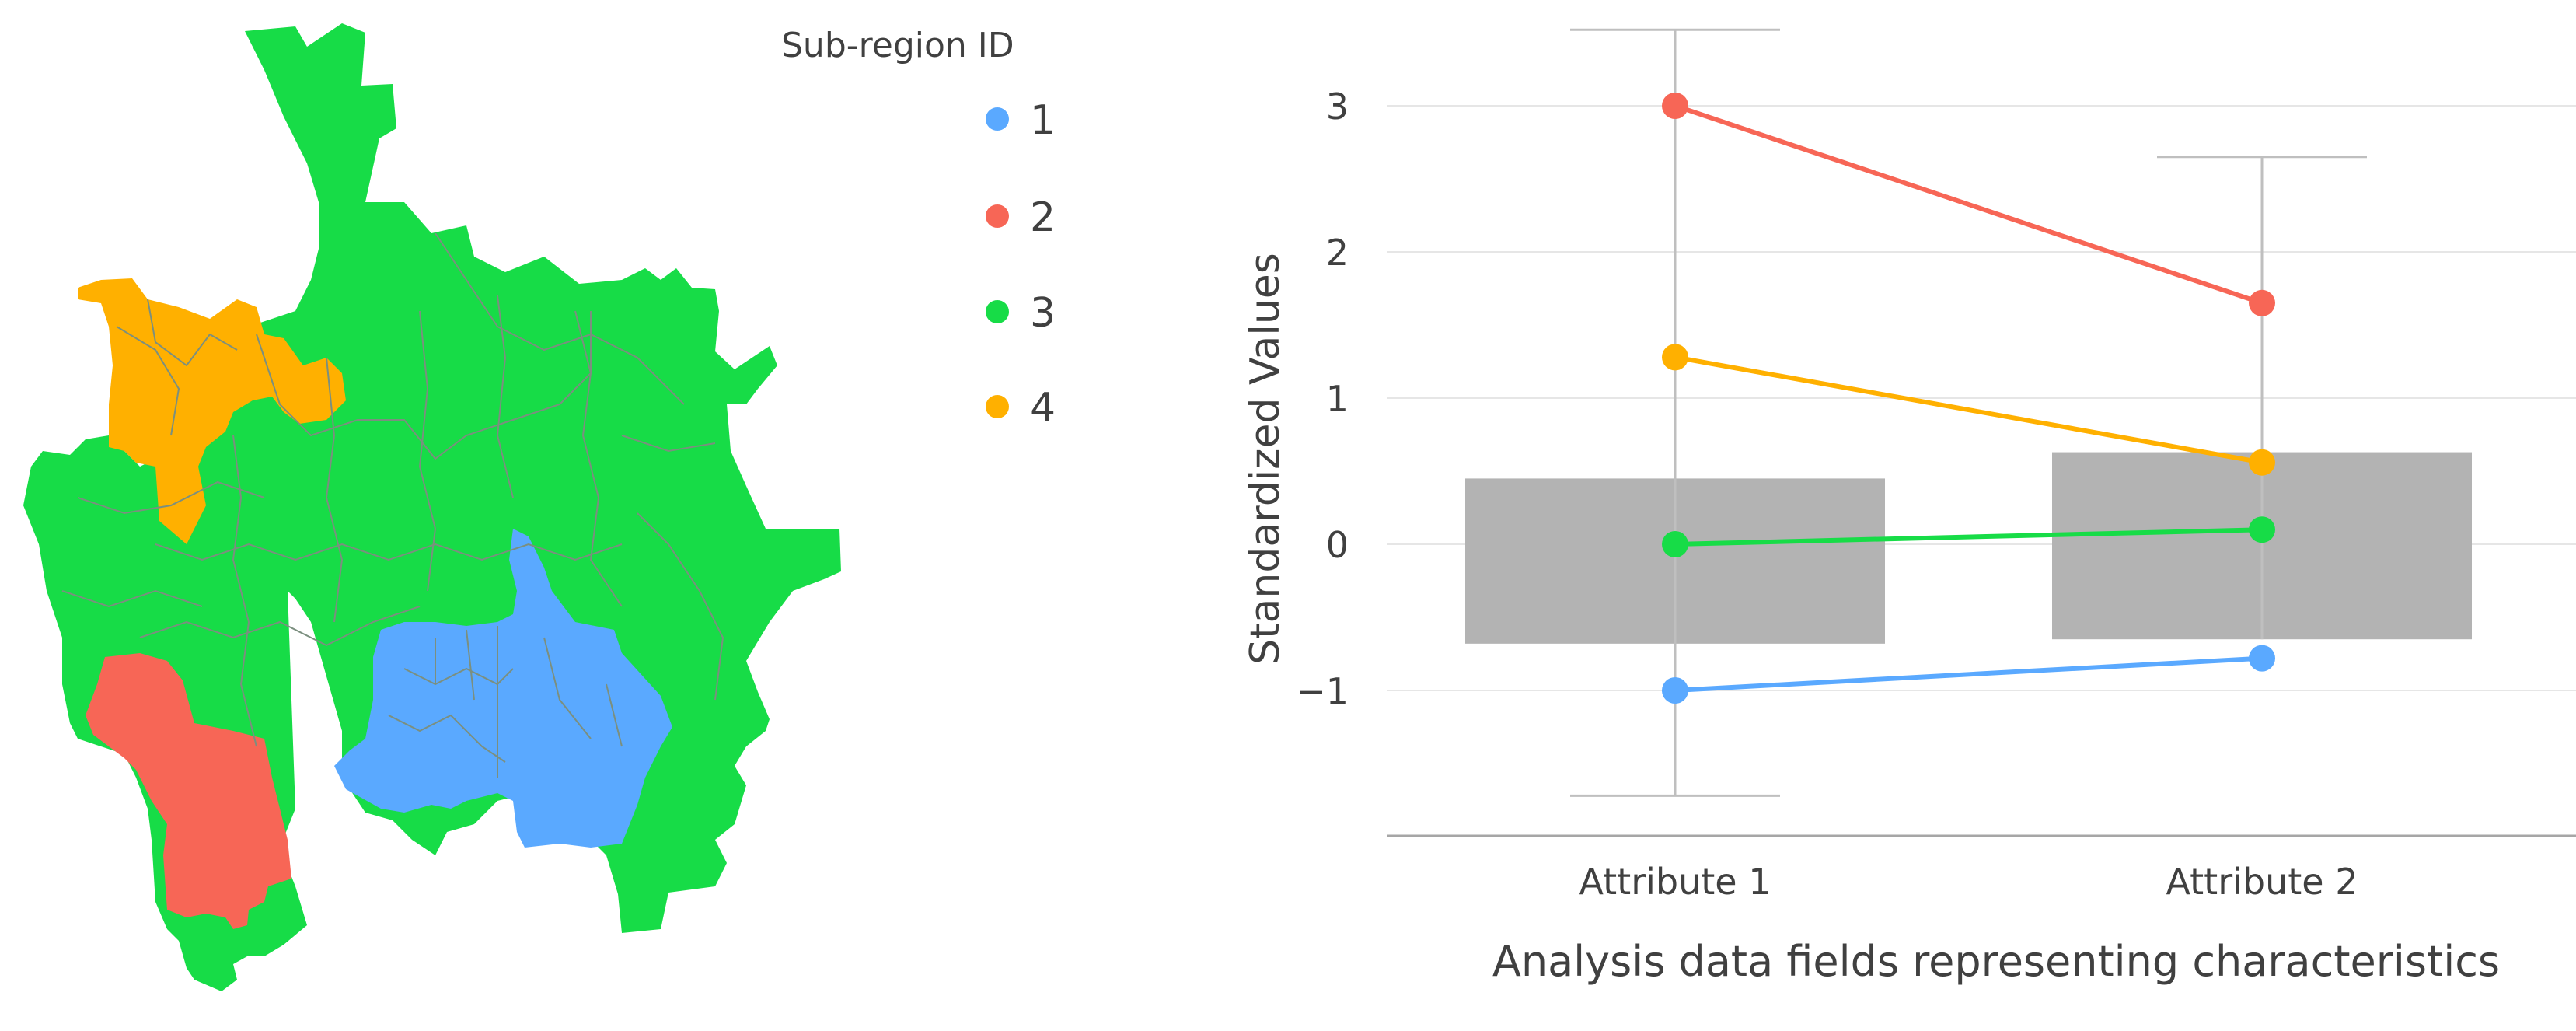  What do you see at coordinates (1675, 882) in the screenshot?
I see `x-tick-label: Attribute 1` at bounding box center [1675, 882].